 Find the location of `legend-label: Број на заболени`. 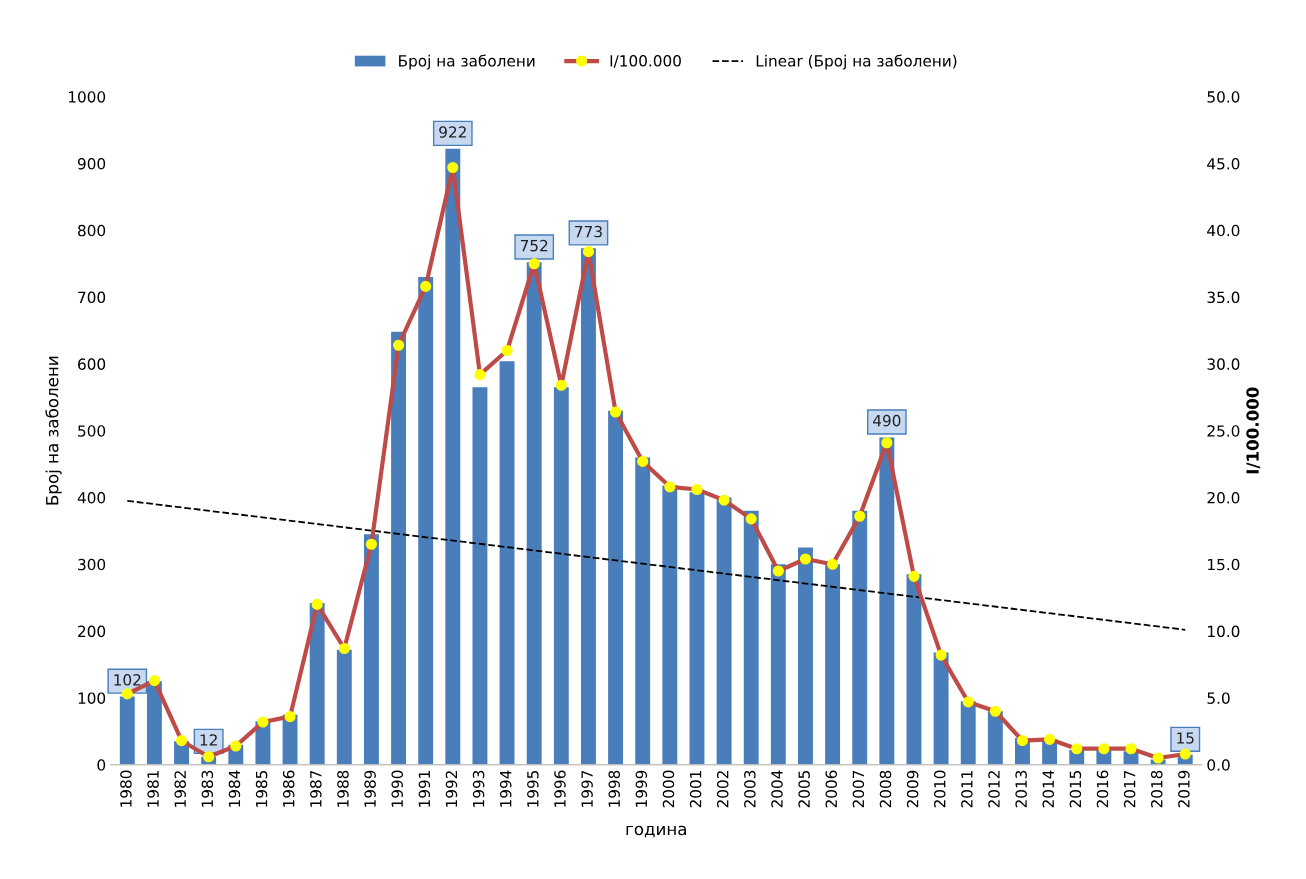

legend-label: Број на заболени is located at coordinates (467, 62).